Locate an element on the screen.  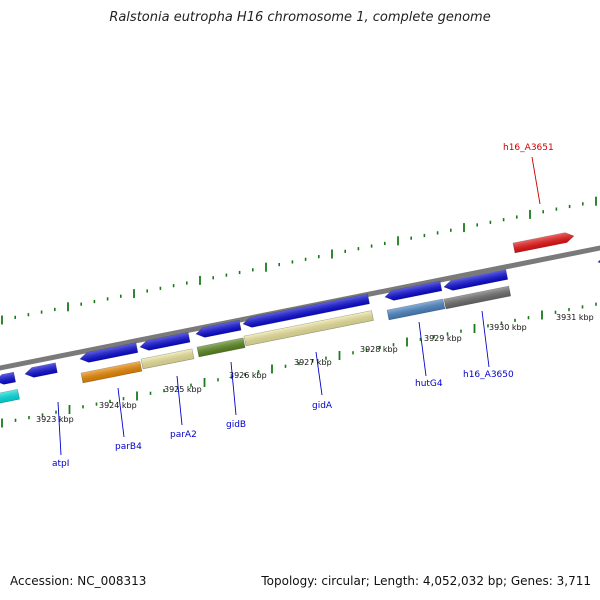
parA2-feature is located at coordinates (167, 359).